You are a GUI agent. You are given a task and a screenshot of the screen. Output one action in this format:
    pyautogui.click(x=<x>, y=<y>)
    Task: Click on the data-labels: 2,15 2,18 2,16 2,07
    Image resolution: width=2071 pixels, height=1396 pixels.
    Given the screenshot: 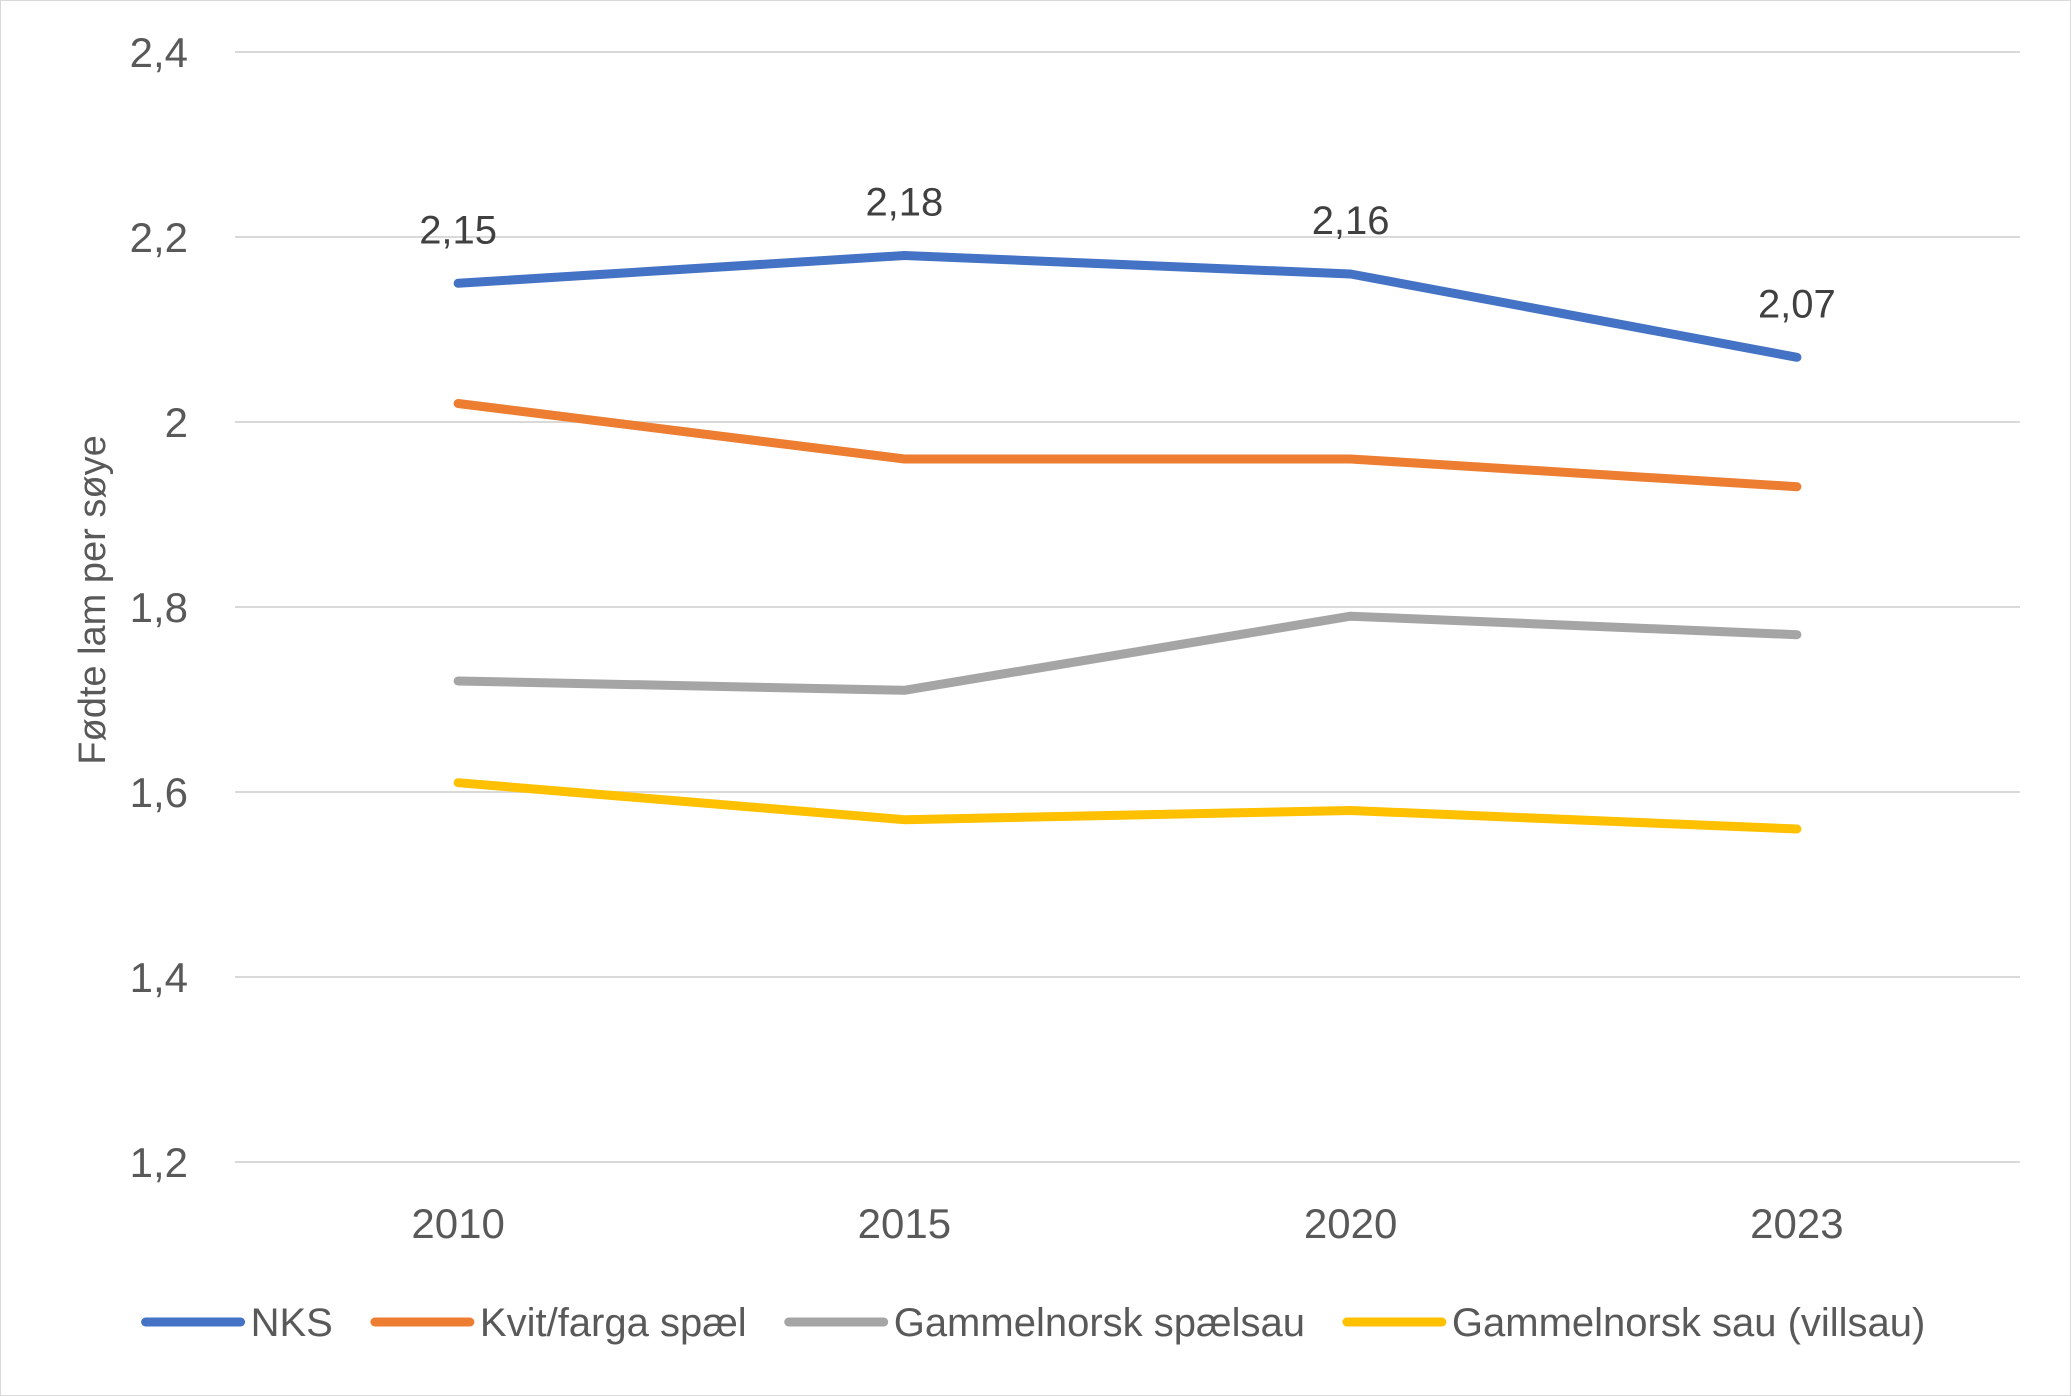 What is the action you would take?
    pyautogui.click(x=1127, y=254)
    